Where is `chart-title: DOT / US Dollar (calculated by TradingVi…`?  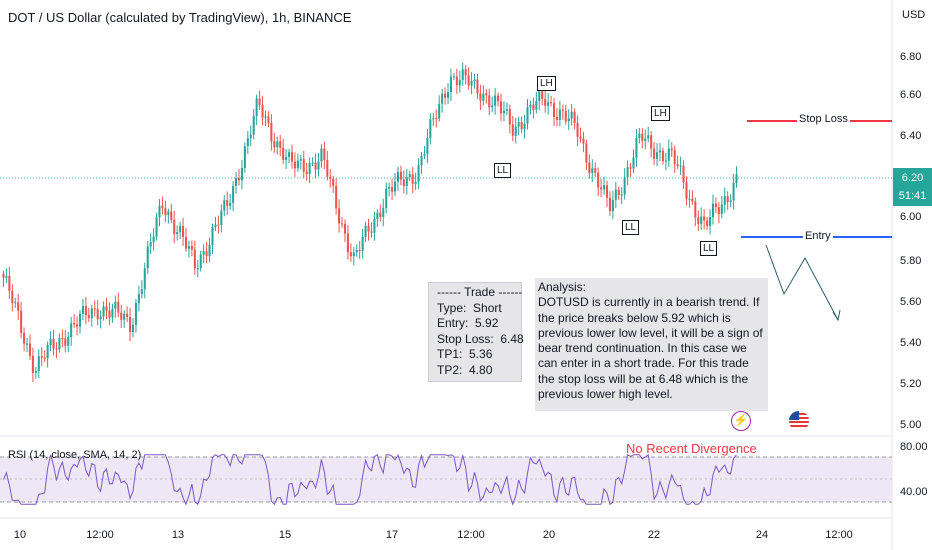 chart-title: DOT / US Dollar (calculated by TradingVi… is located at coordinates (180, 17).